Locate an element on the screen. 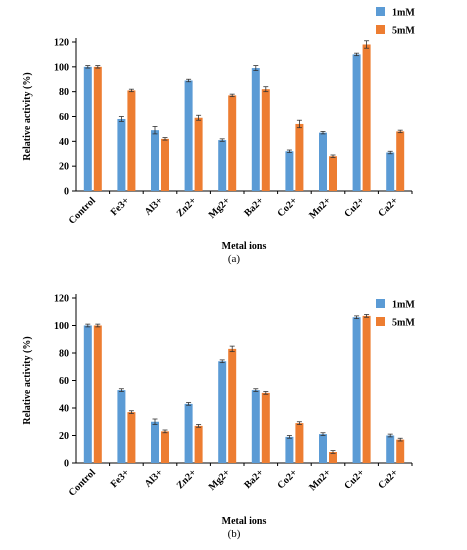 The image size is (467, 550). panel-label: (b) is located at coordinates (234, 534).